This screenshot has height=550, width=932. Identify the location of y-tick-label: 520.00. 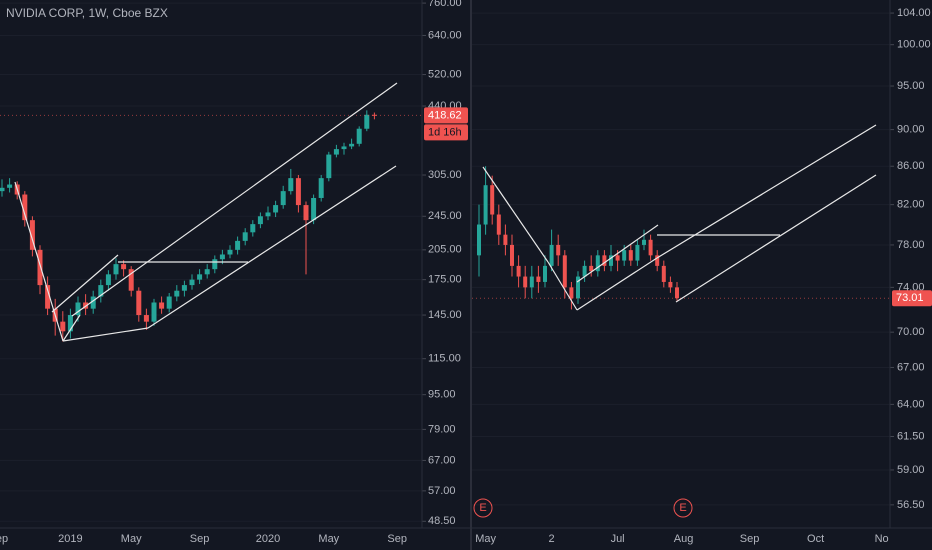
(445, 74).